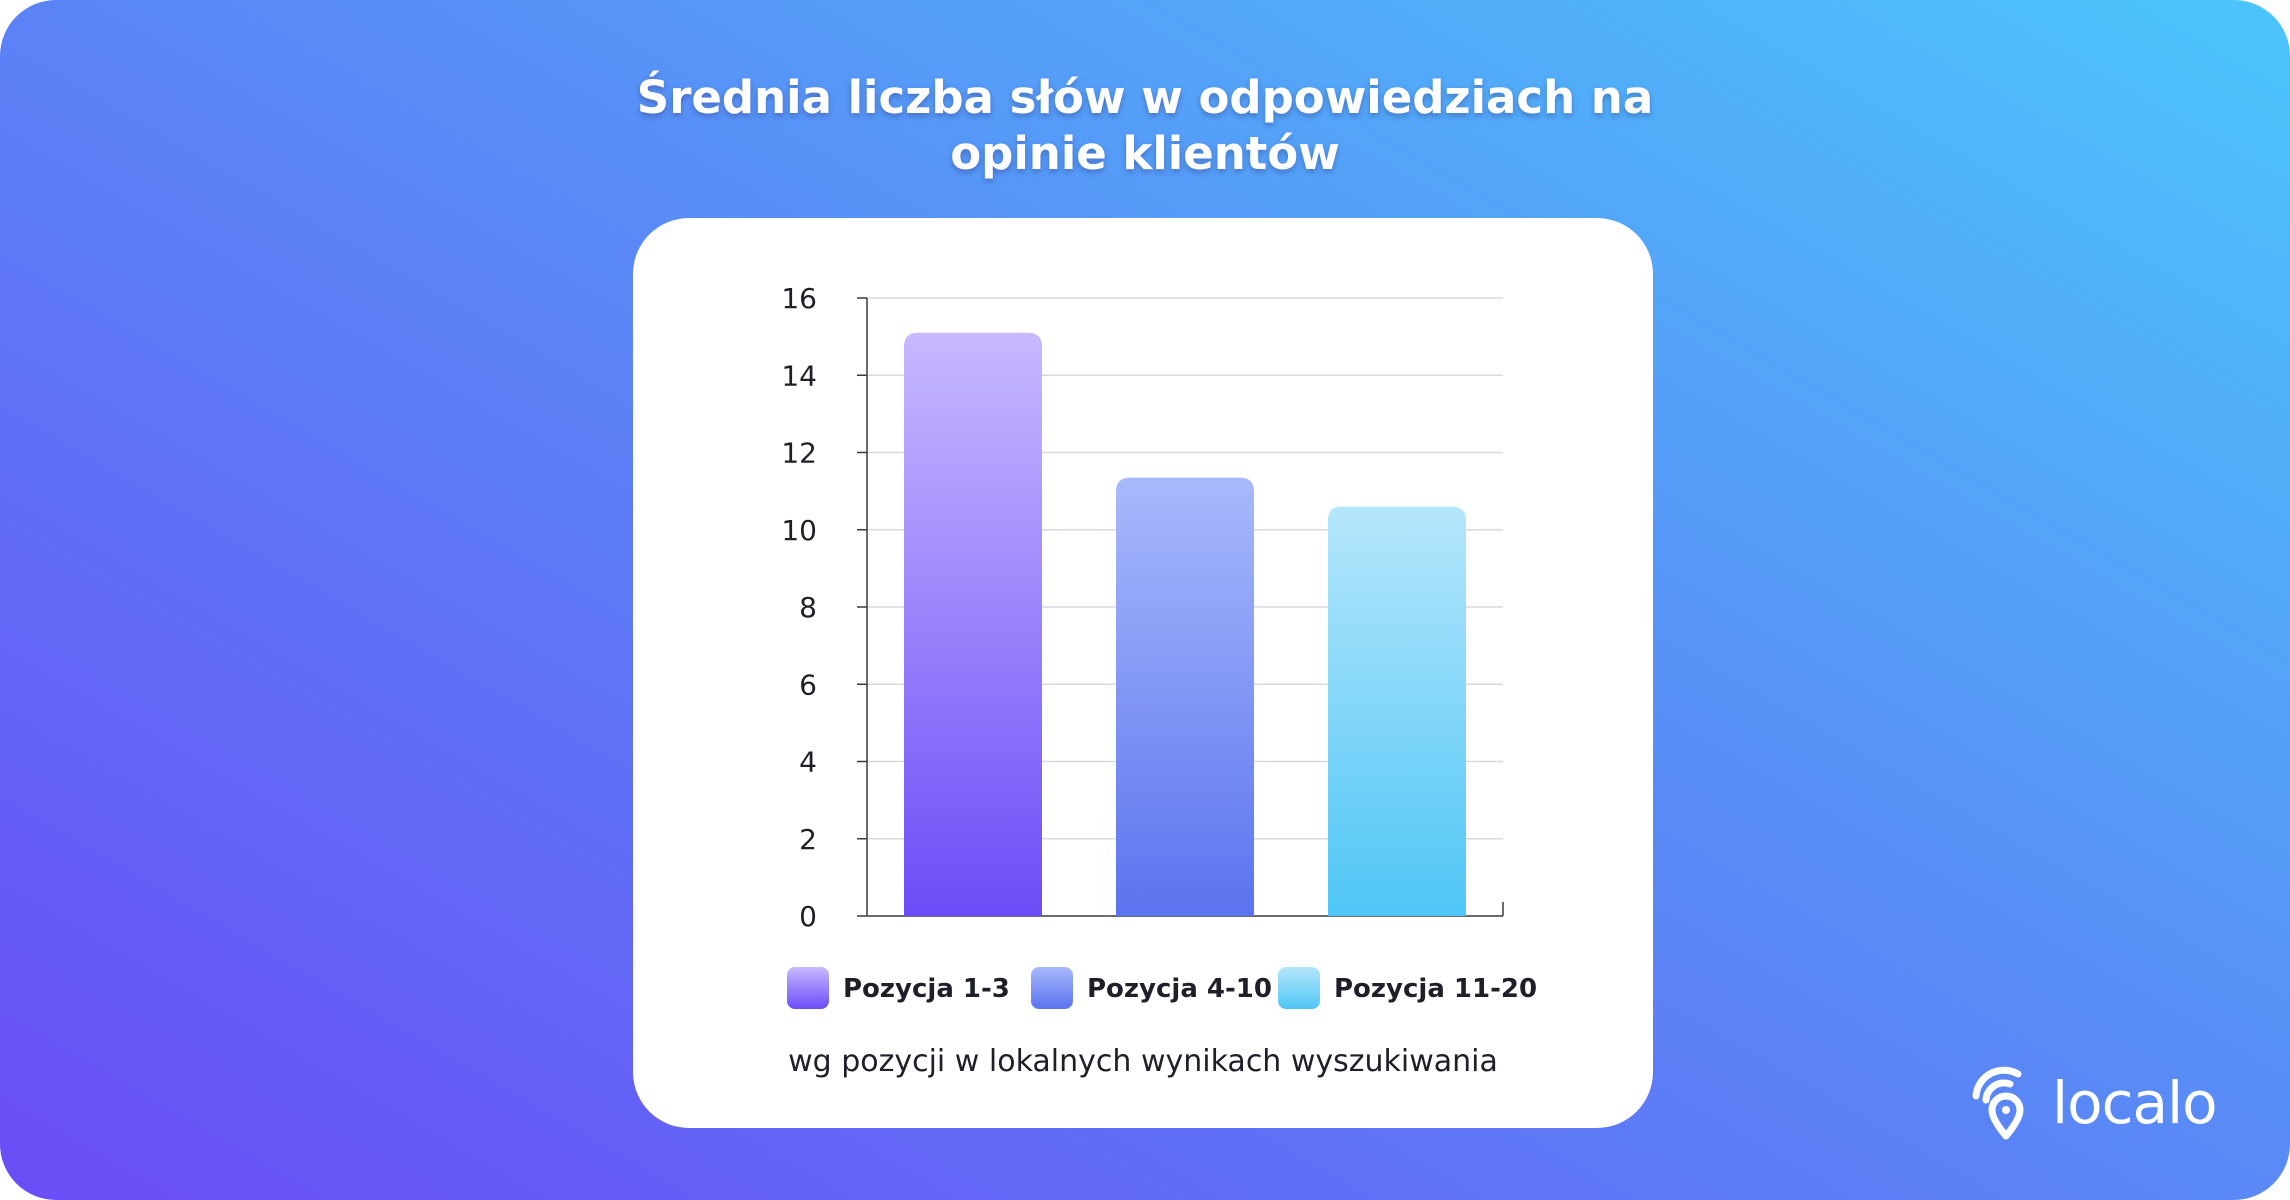  What do you see at coordinates (799, 298) in the screenshot?
I see `y-tick-label: 16` at bounding box center [799, 298].